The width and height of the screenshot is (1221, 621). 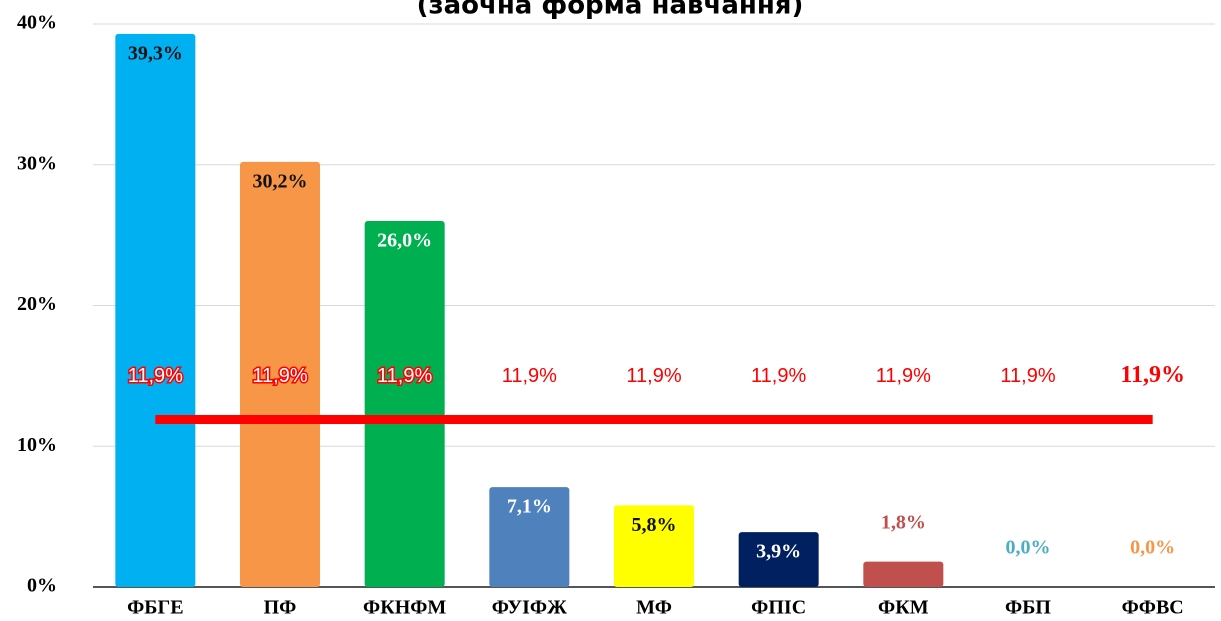 What do you see at coordinates (778, 552) in the screenshot?
I see `bar-value-label: 3,9%` at bounding box center [778, 552].